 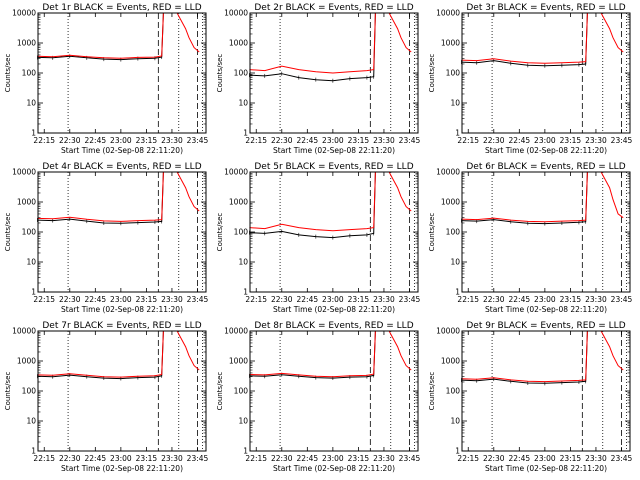 What do you see at coordinates (545, 326) in the screenshot?
I see `panel-title: Det 9r BLACK = Events, RED = LLD` at bounding box center [545, 326].